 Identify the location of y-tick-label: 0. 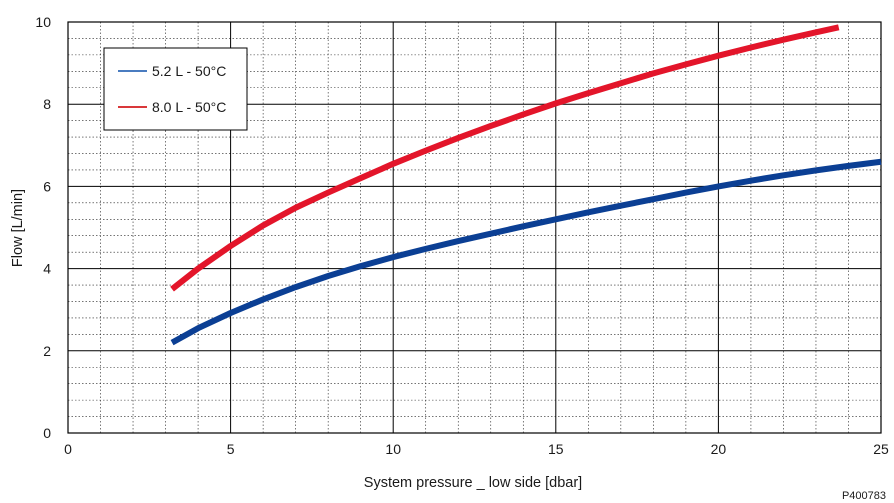
(47, 433).